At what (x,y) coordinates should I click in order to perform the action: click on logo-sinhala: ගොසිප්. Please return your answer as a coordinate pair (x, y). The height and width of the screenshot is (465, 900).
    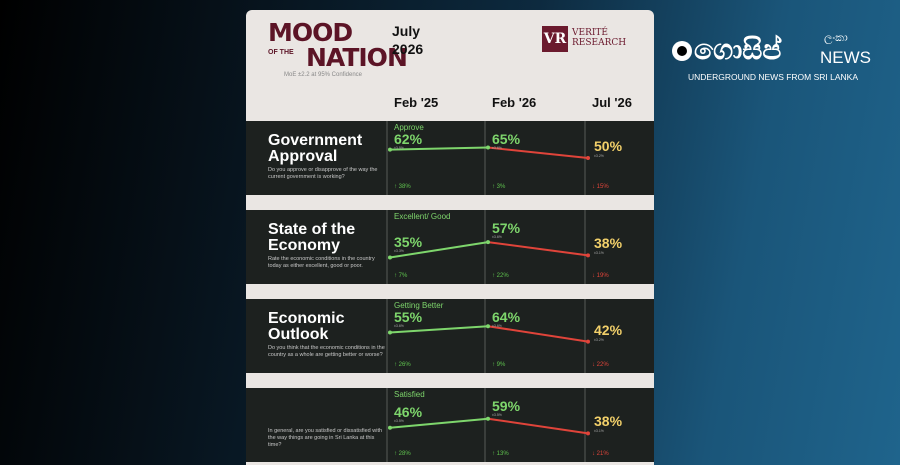
    Looking at the image, I should click on (738, 49).